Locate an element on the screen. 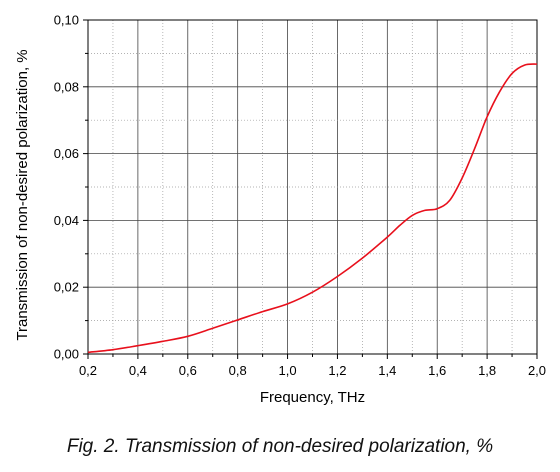 Image resolution: width=560 pixels, height=472 pixels. y-tick-label: 0,10 is located at coordinates (66, 20).